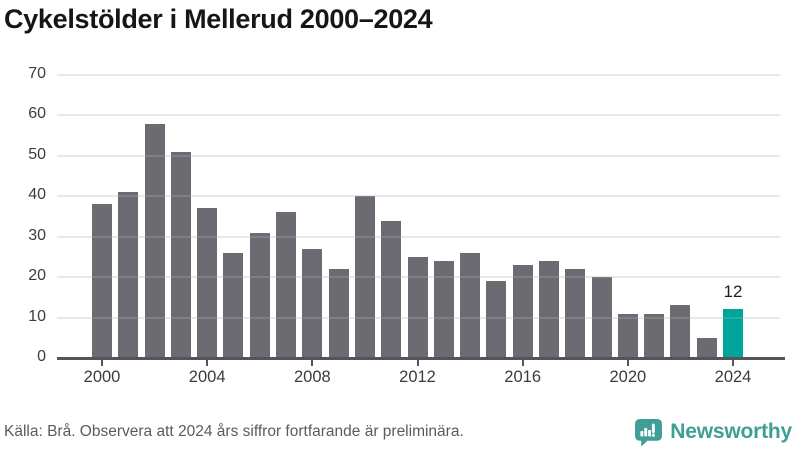 The image size is (800, 450). Describe the element at coordinates (312, 377) in the screenshot. I see `x-axis-label-2008: 2008` at that location.